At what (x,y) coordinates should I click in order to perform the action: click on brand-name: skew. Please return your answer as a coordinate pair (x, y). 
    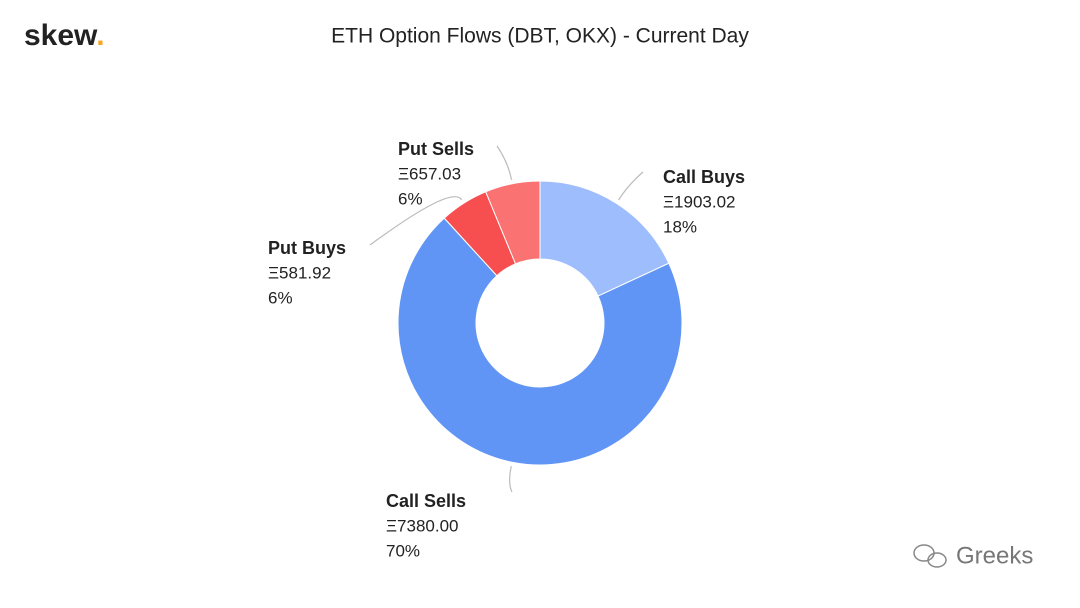
    Looking at the image, I should click on (61, 35).